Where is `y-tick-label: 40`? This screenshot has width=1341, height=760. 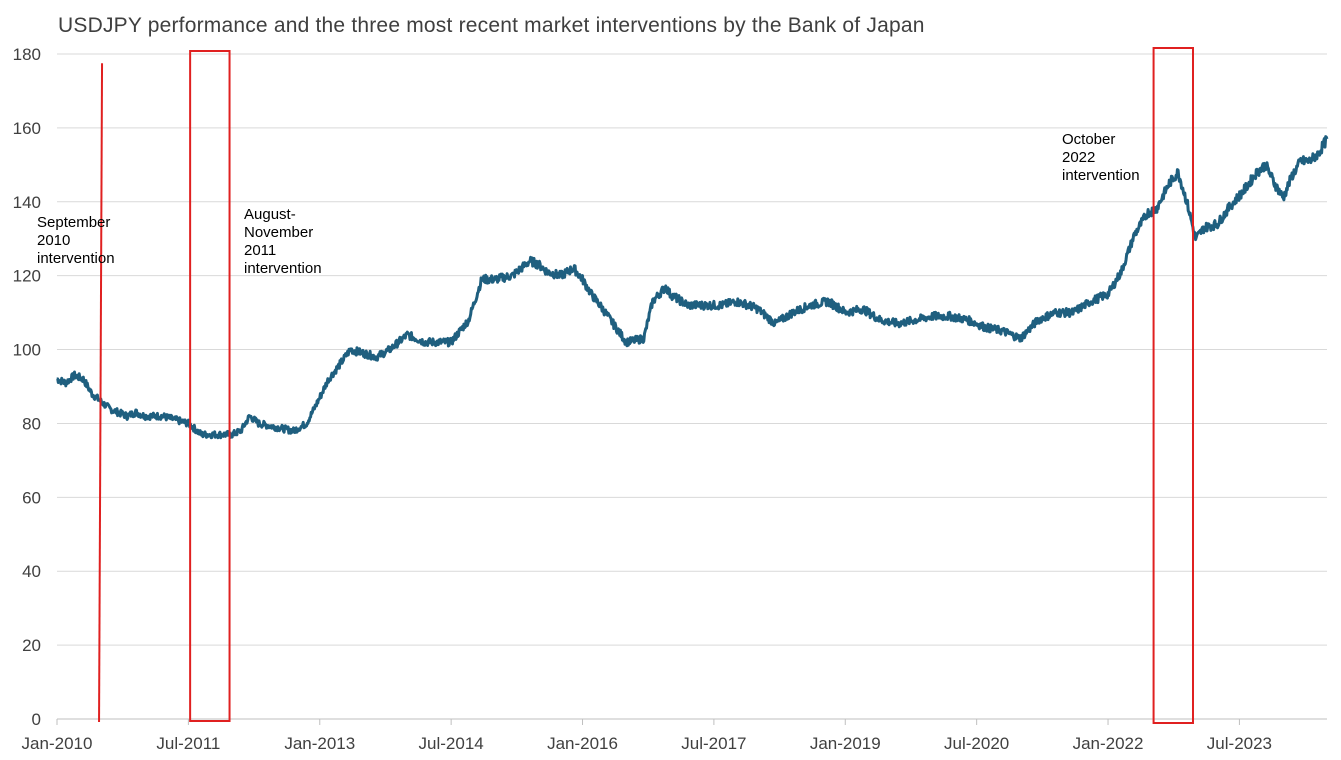
y-tick-label: 40 is located at coordinates (31, 571).